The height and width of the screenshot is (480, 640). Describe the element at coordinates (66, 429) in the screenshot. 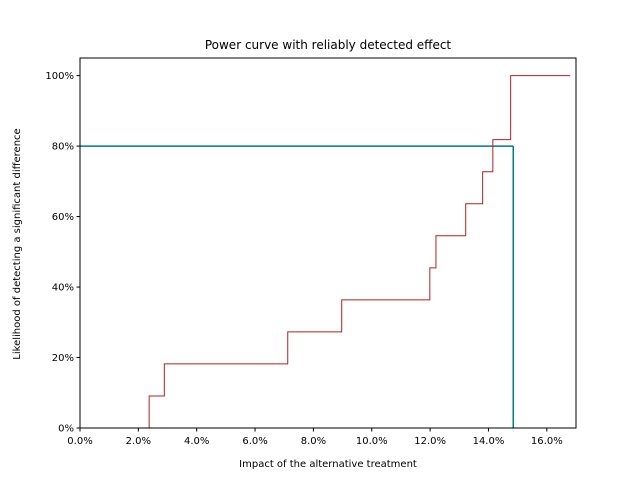

I see `y-tick-label: 0%` at that location.